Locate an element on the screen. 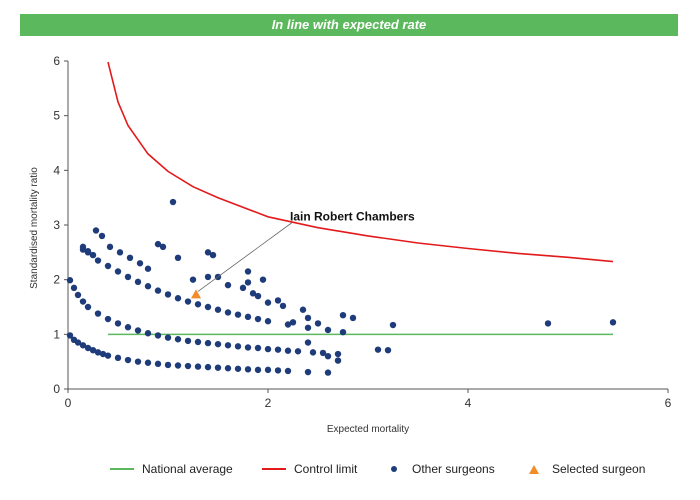 This screenshot has width=700, height=500. legend-triangle-icon is located at coordinates (534, 469).